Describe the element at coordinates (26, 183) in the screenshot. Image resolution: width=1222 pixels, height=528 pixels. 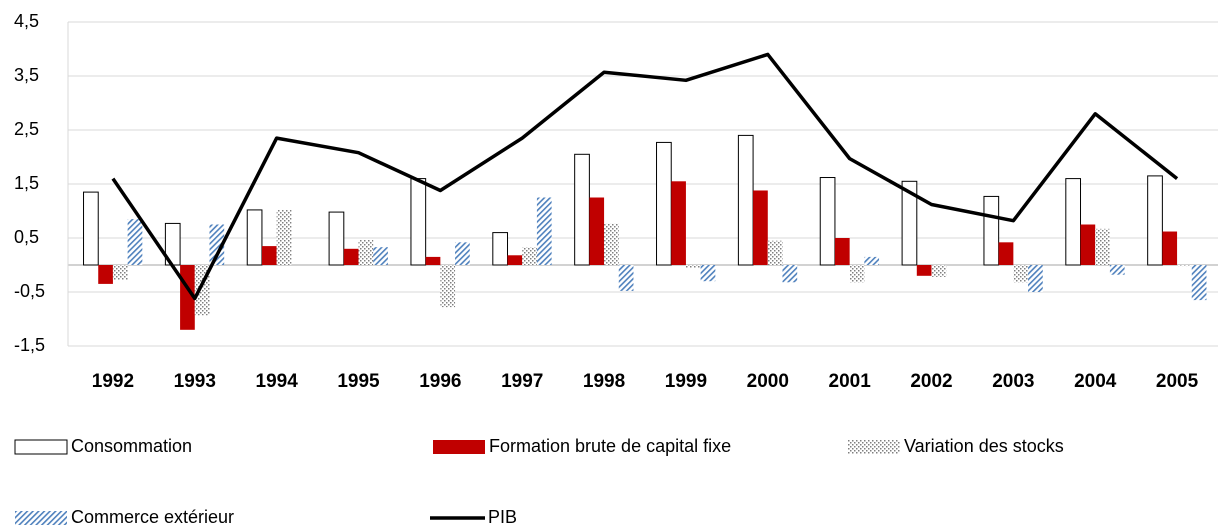
I see `y-tick-label: 1,5` at that location.